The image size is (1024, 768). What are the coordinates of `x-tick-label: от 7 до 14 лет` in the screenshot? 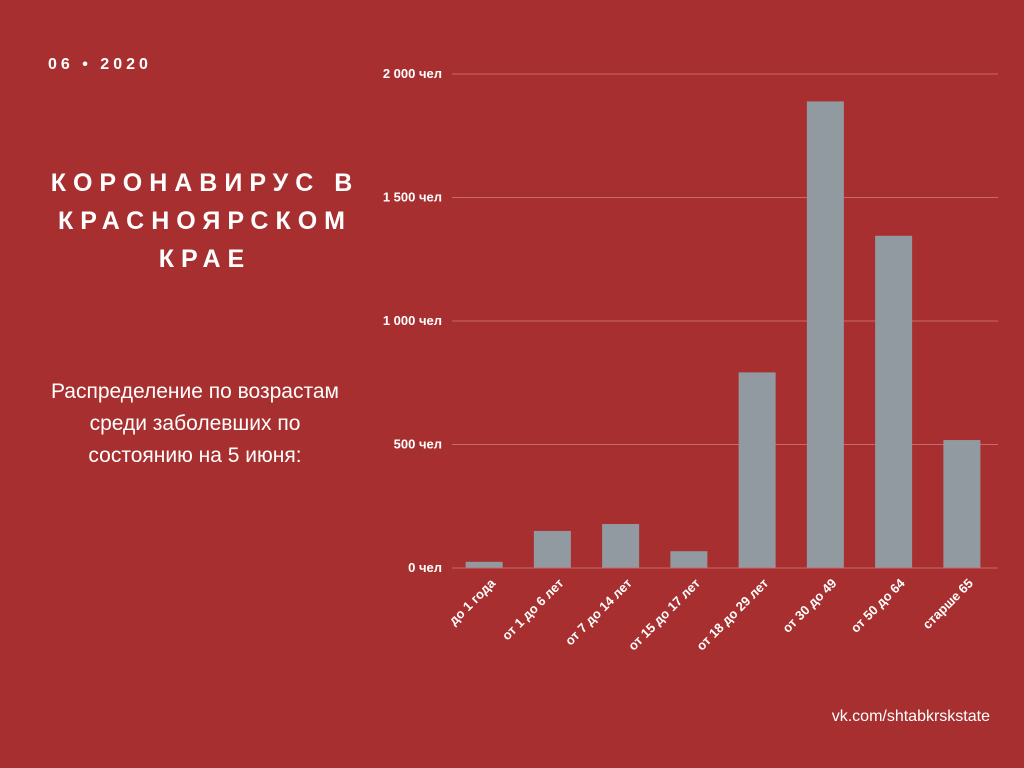 It's located at (598, 612).